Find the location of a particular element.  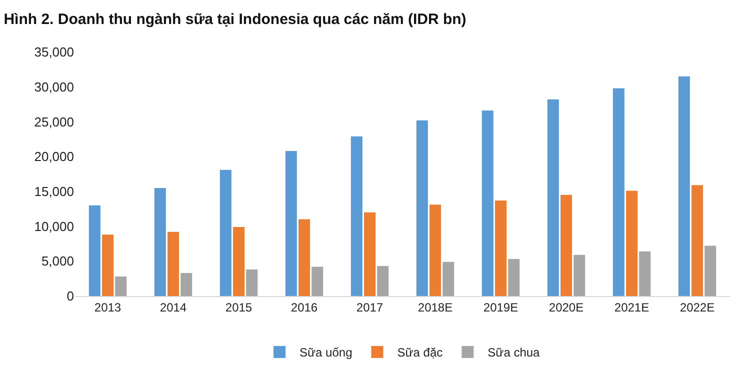

x-tick-label: 2019E is located at coordinates (500, 307).